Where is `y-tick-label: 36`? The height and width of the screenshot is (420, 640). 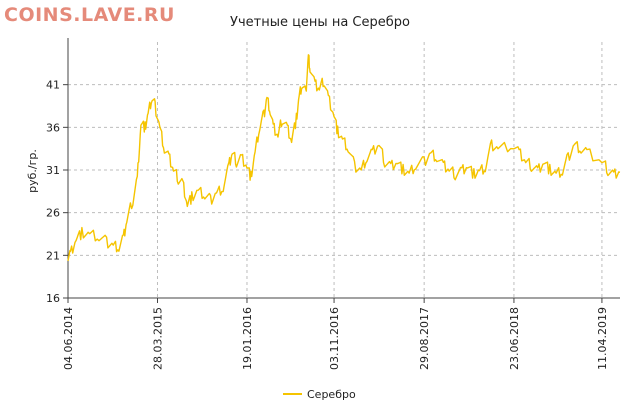 y-tick-label: 36 is located at coordinates (53, 127).